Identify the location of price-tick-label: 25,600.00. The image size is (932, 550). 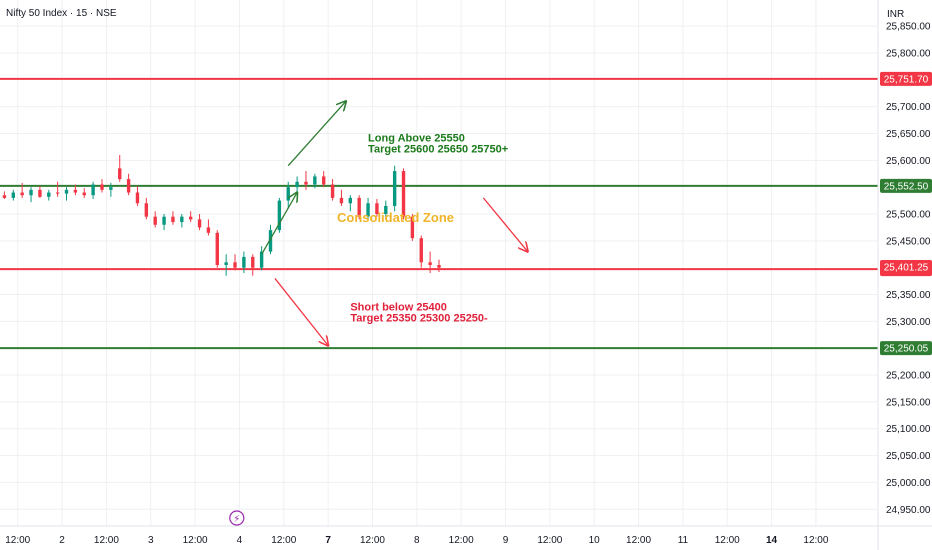
(908, 161).